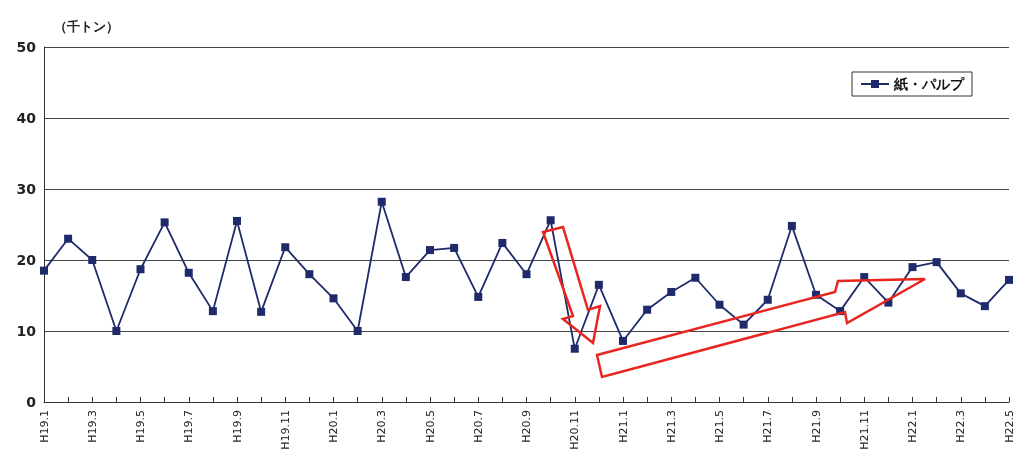 The height and width of the screenshot is (463, 1017). I want to click on x-tick-label: H20.1, so click(333, 426).